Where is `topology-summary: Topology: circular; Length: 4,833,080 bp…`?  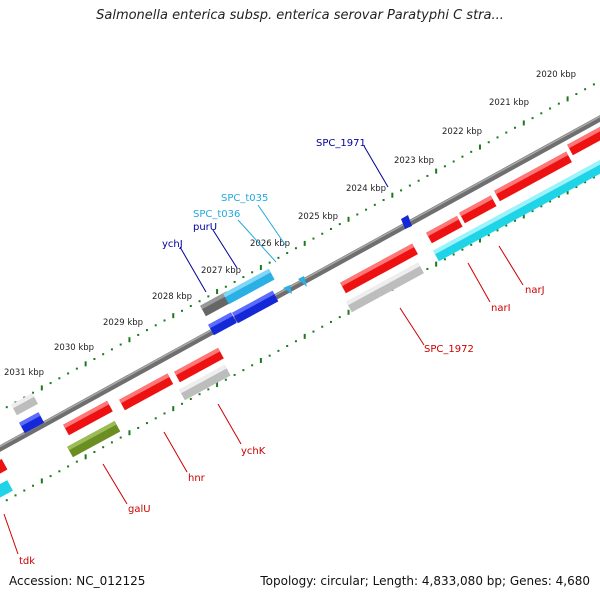 topology-summary: Topology: circular; Length: 4,833,080 bp… is located at coordinates (425, 581).